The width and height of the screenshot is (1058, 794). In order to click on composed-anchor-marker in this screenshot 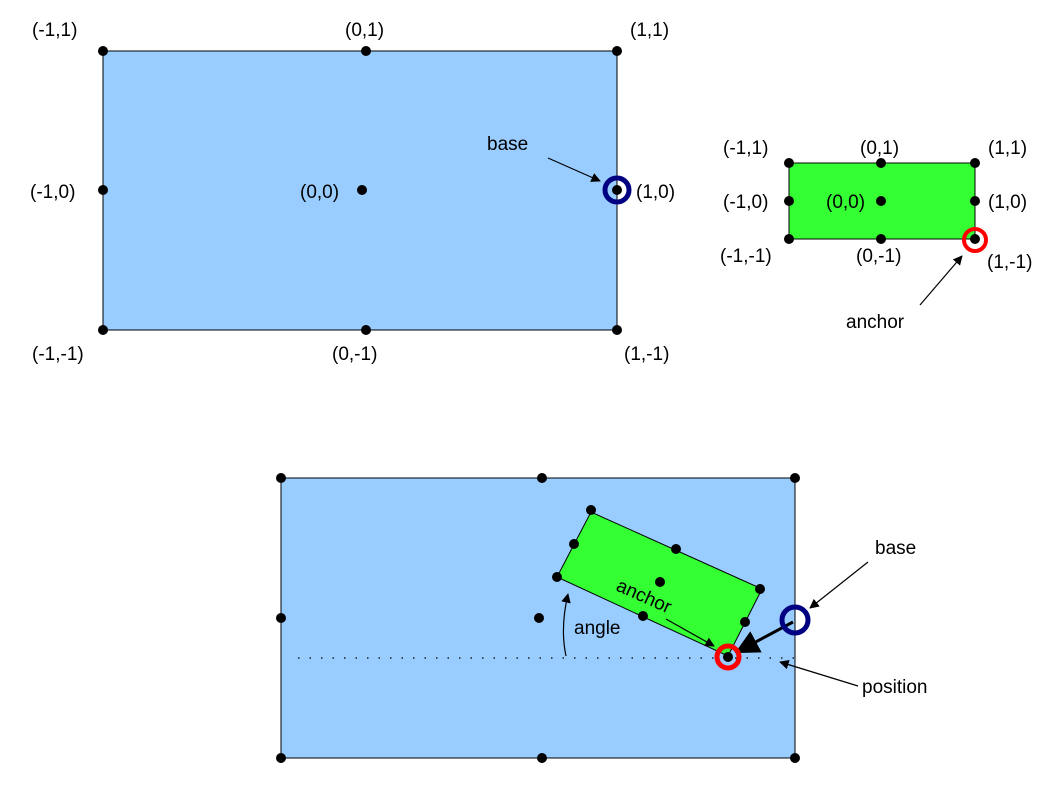, I will do `click(728, 657)`.